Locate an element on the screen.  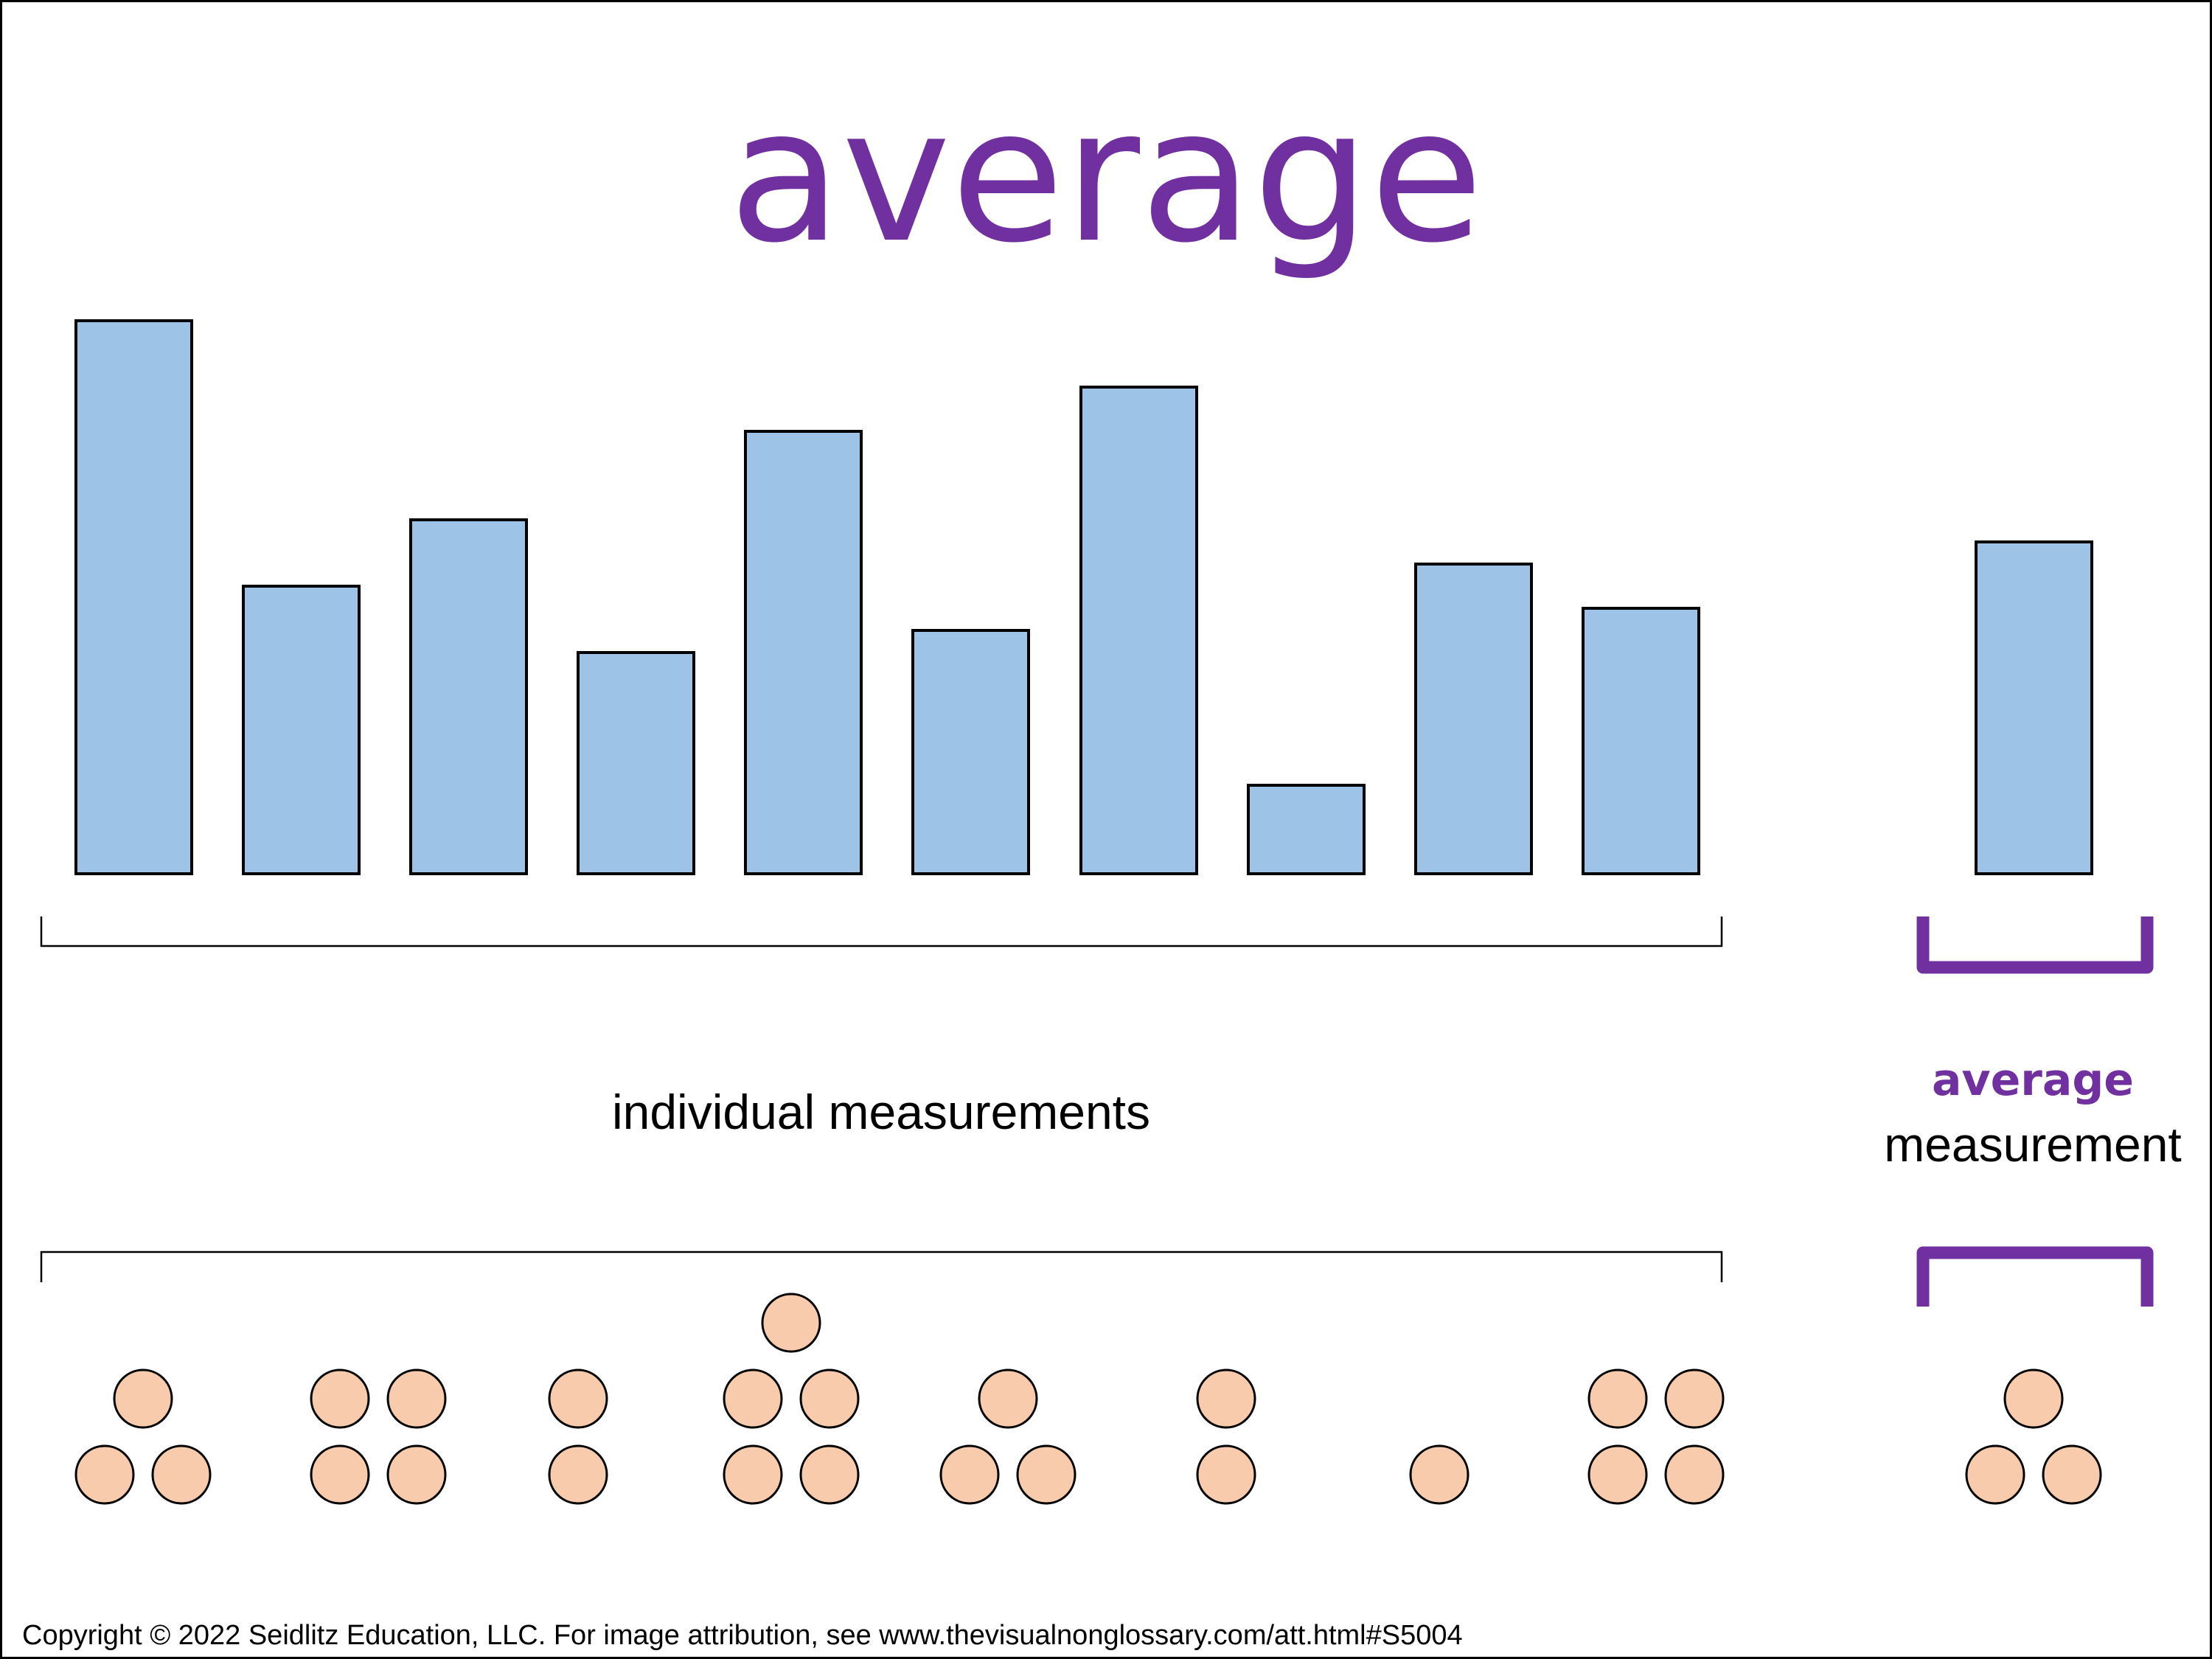
average-label: average is located at coordinates (2033, 1080).